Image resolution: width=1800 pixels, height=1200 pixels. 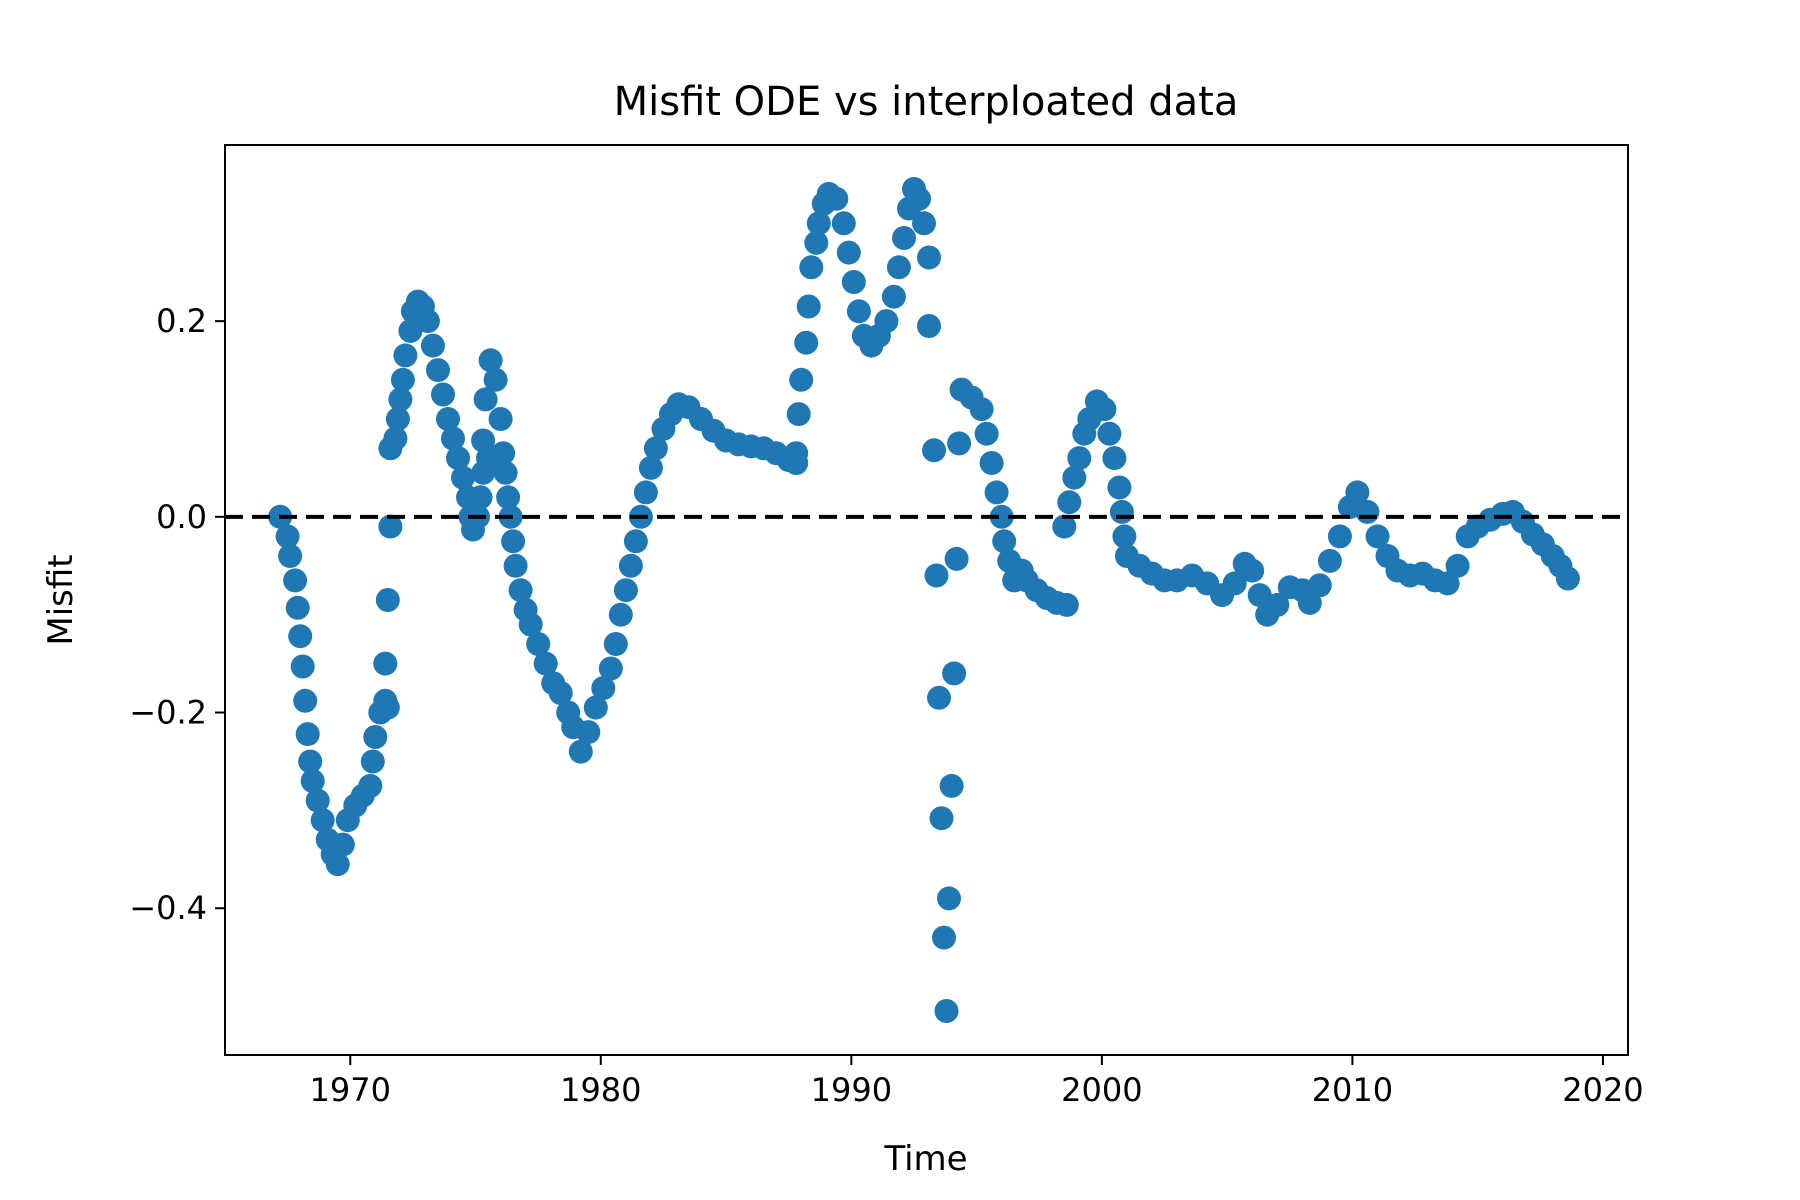 I want to click on x-axis-label: Time, so click(x=925, y=1159).